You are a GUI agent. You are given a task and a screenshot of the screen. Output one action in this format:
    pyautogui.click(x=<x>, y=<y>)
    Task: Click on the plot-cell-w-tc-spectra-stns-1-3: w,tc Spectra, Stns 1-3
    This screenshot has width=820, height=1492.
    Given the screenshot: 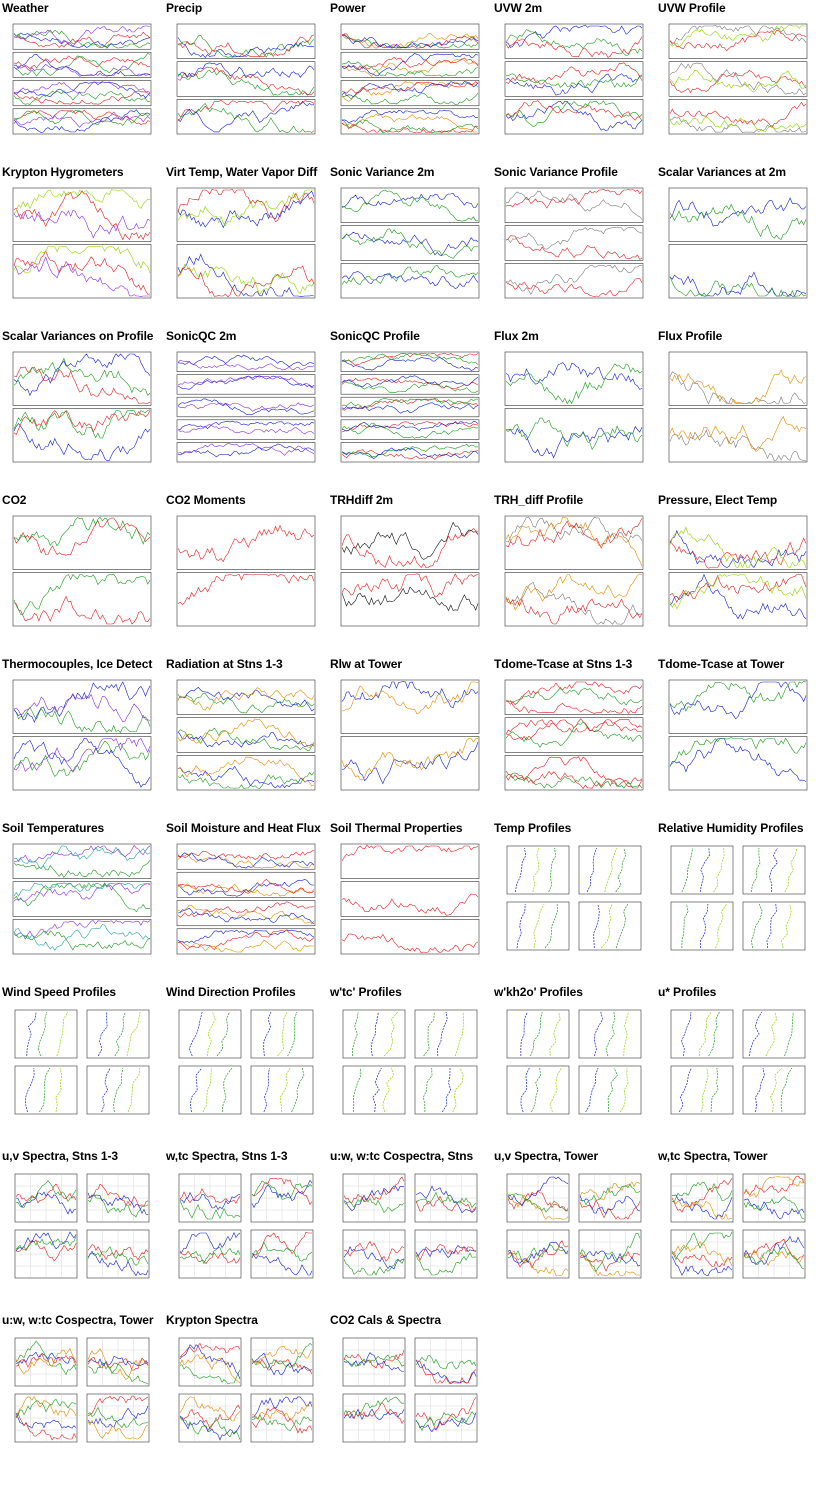 What is the action you would take?
    pyautogui.click(x=246, y=1228)
    